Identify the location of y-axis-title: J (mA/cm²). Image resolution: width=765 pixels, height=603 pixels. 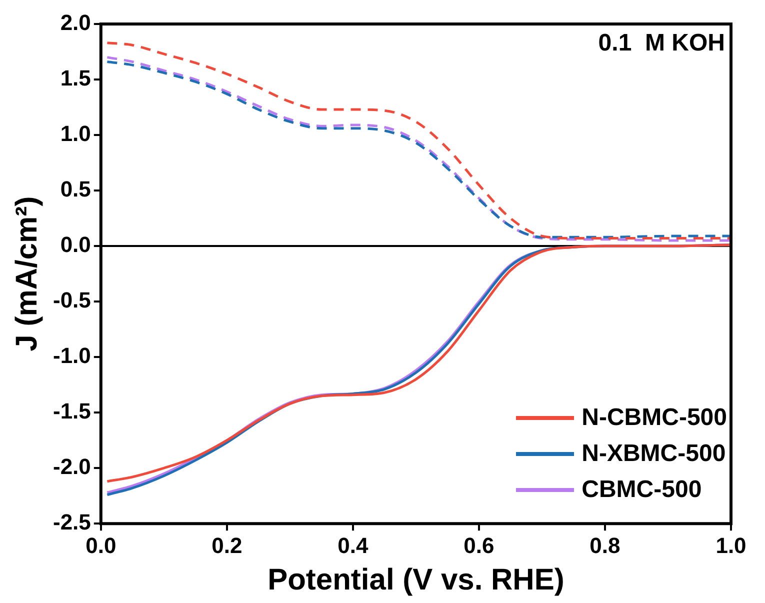
(27, 274).